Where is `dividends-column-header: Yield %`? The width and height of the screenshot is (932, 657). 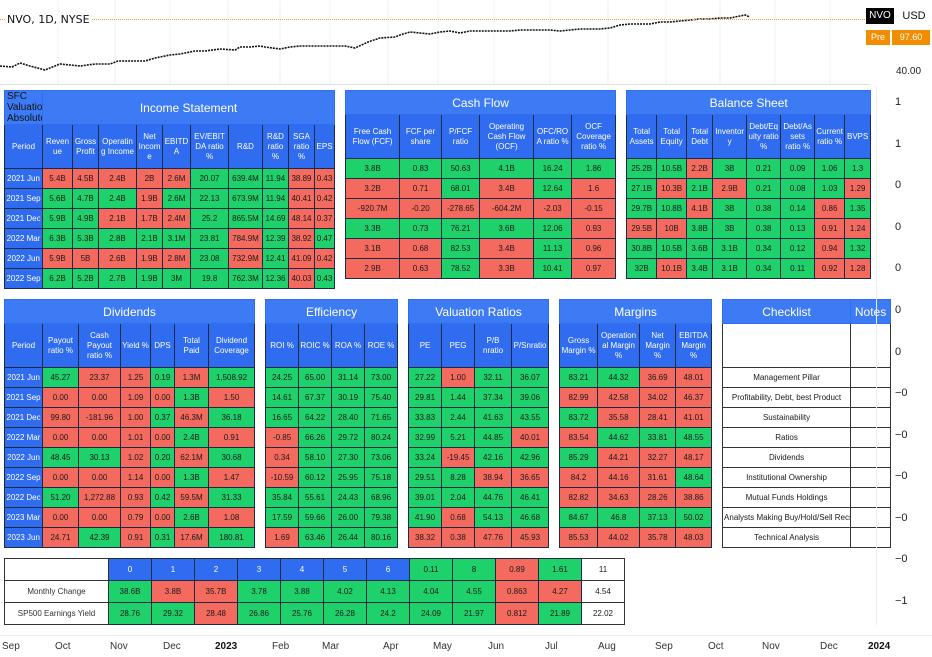 dividends-column-header: Yield % is located at coordinates (135, 345).